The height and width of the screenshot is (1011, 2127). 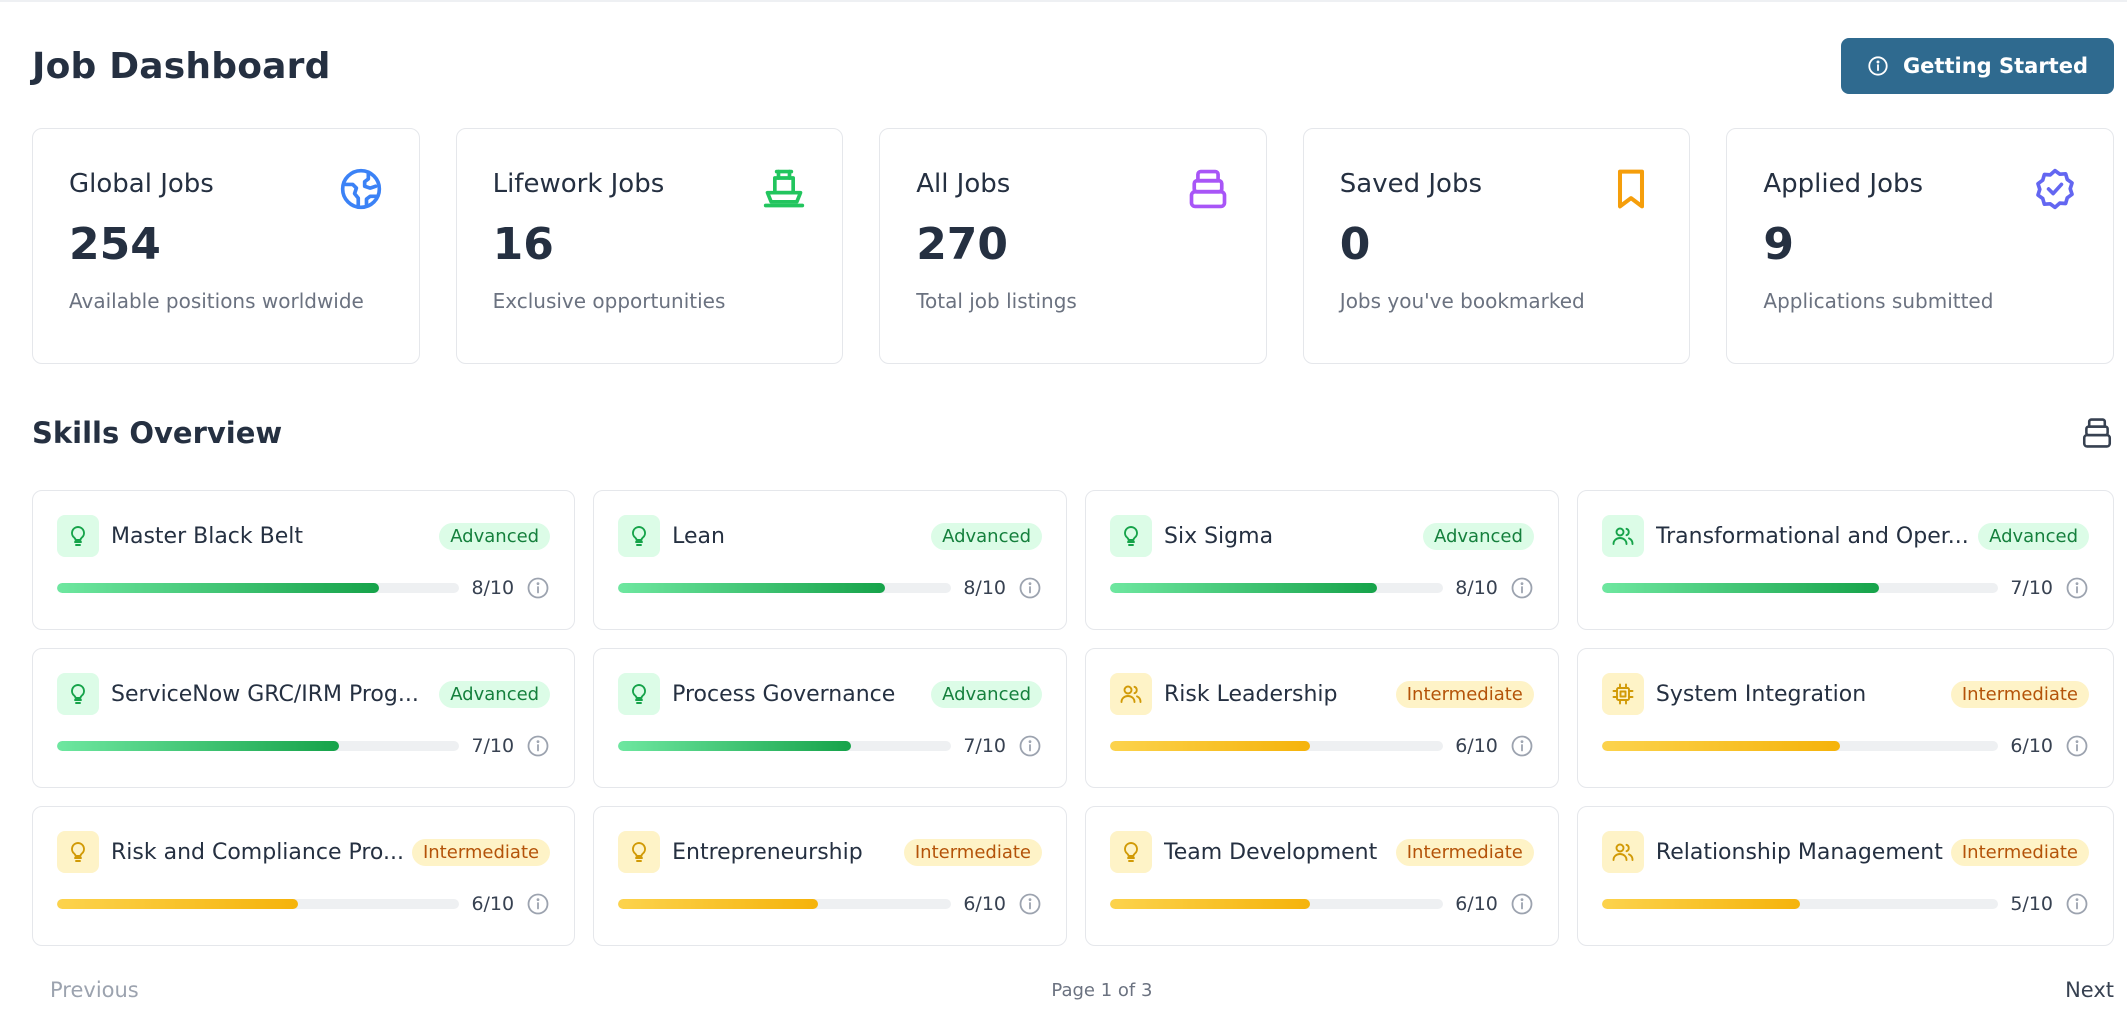 What do you see at coordinates (1496, 246) in the screenshot?
I see `stat-card-saved-jobs: Saved Jobs 0 Jobs you've bookmarked` at bounding box center [1496, 246].